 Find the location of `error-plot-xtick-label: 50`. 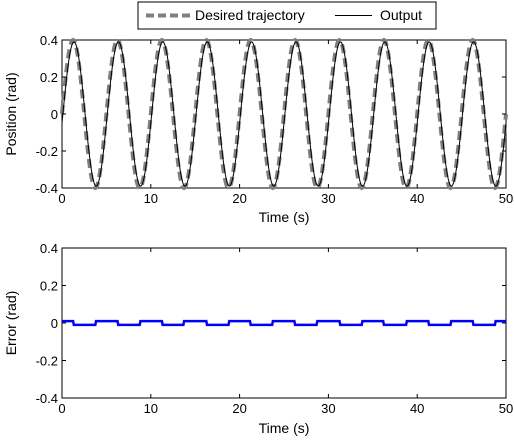

error-plot-xtick-label: 50 is located at coordinates (506, 408).